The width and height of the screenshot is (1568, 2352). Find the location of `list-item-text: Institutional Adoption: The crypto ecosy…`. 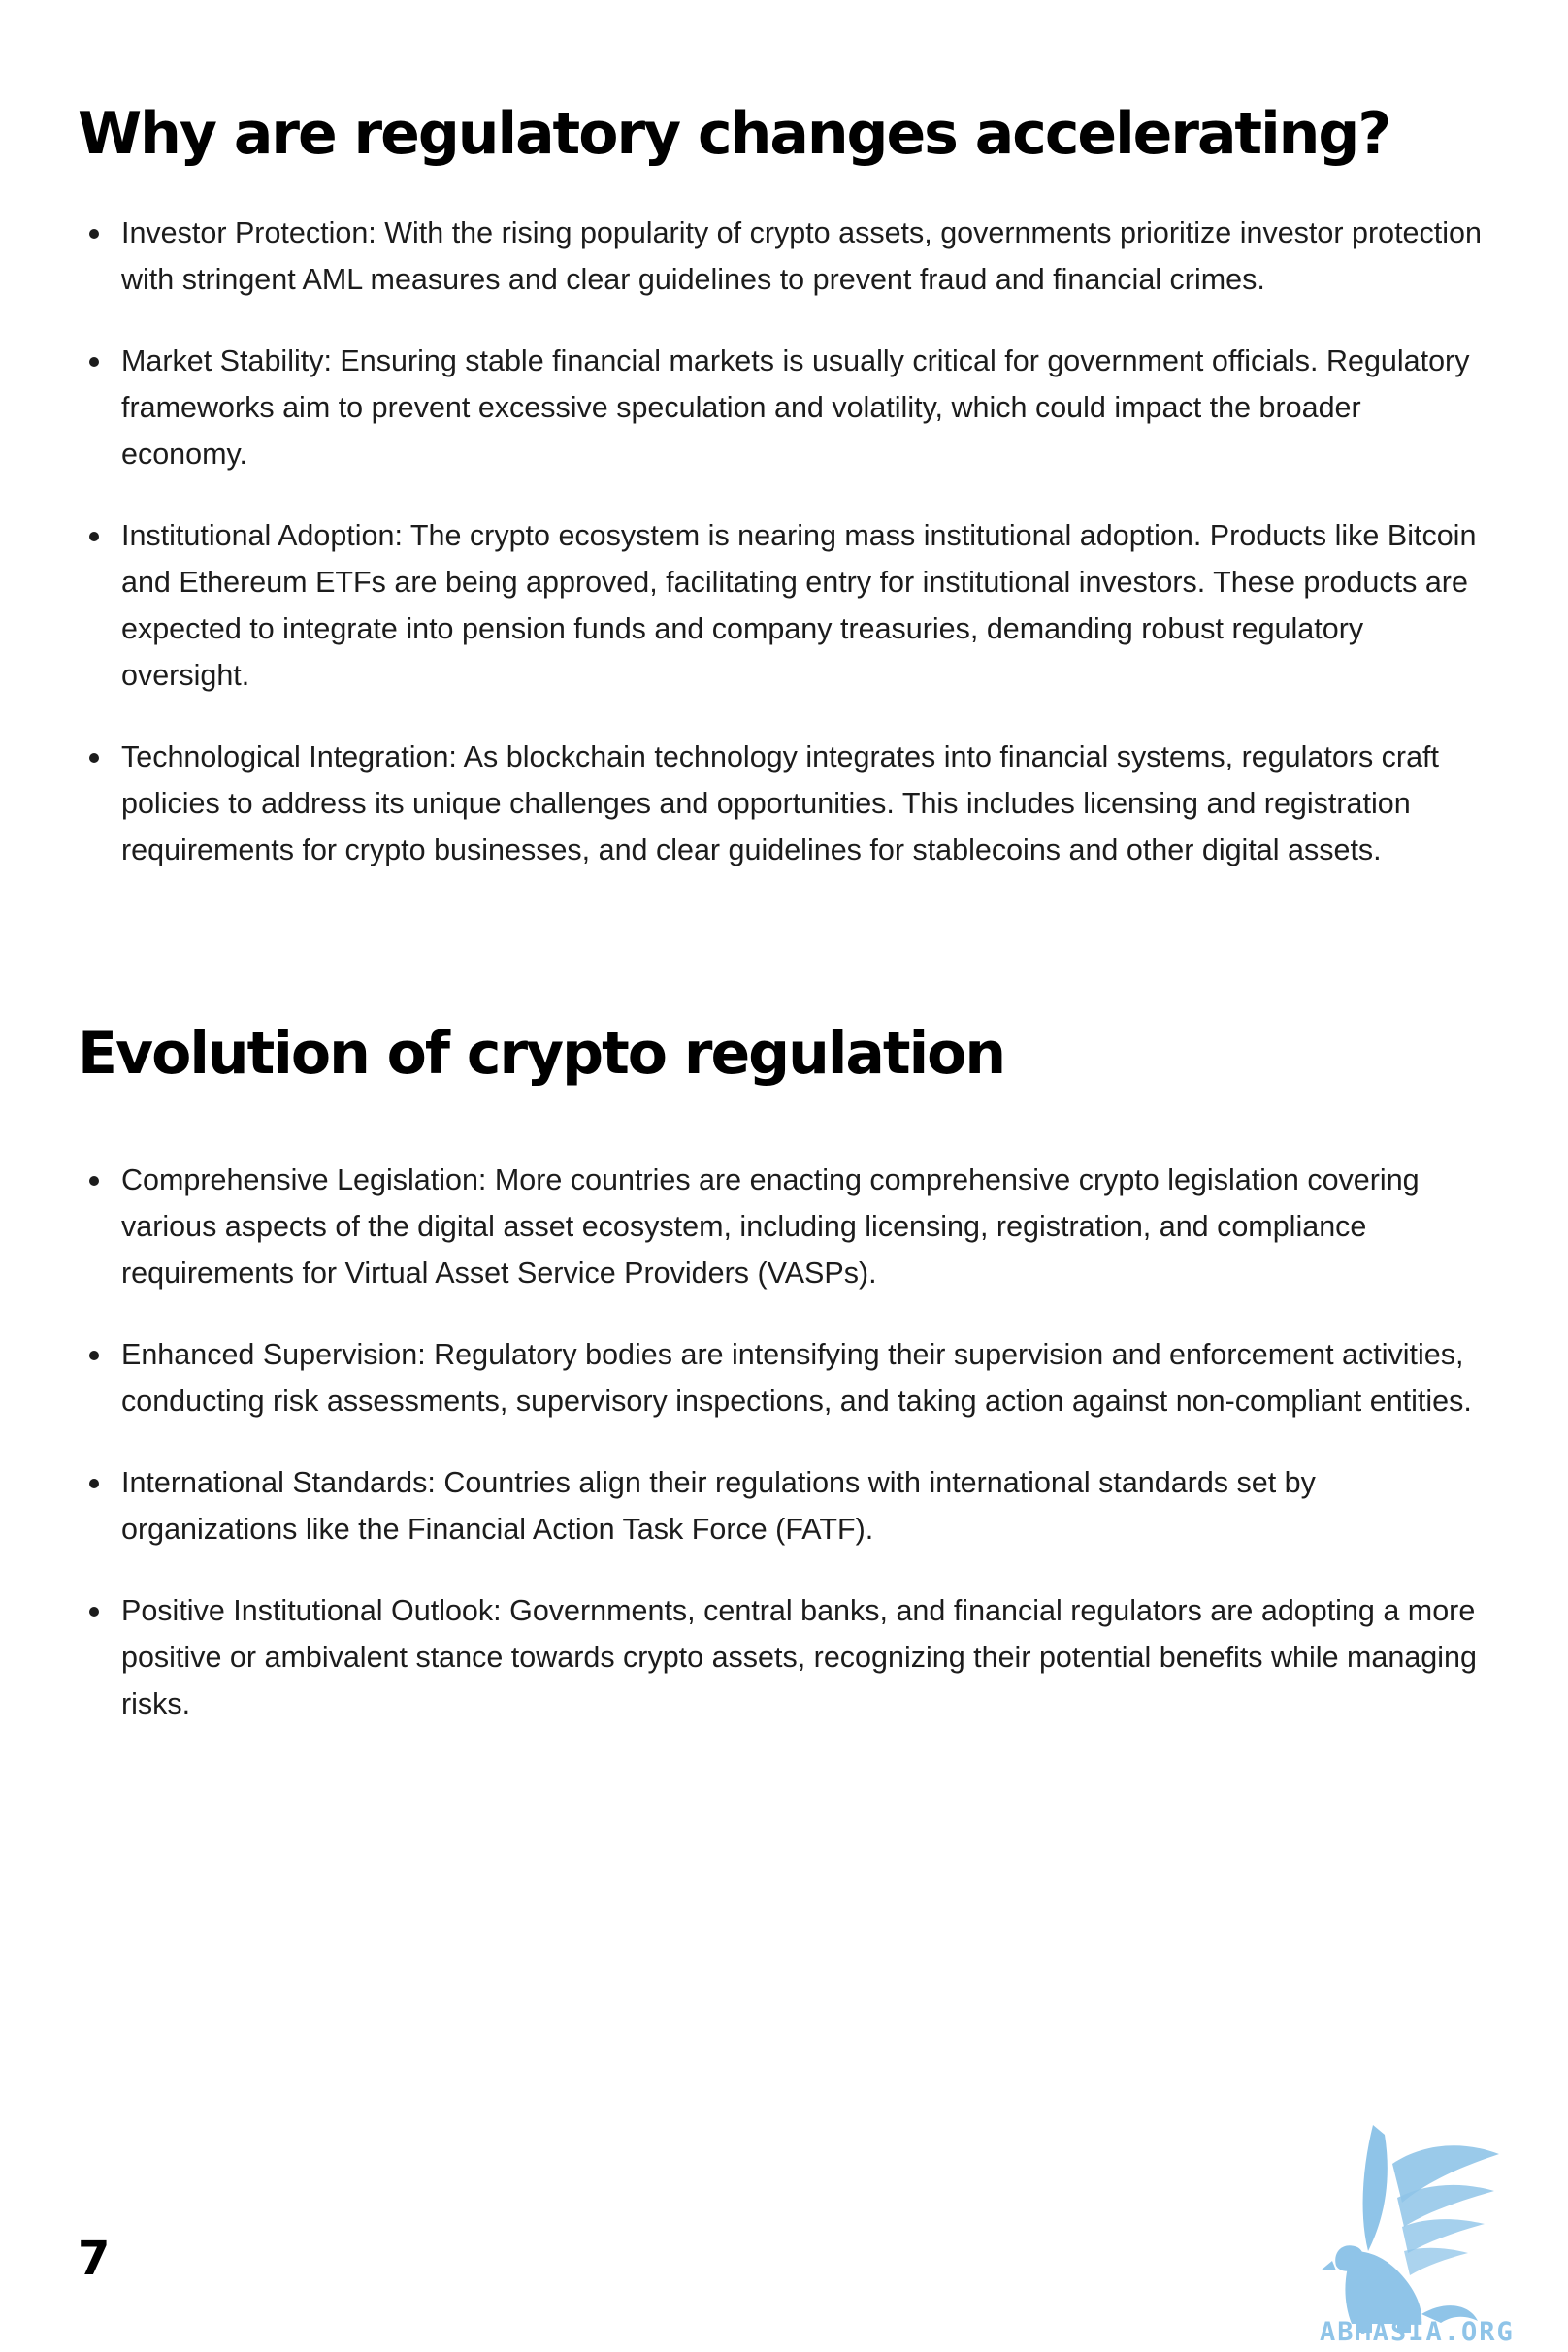

list-item-text: Institutional Adoption: The crypto ecosy… is located at coordinates (799, 605).